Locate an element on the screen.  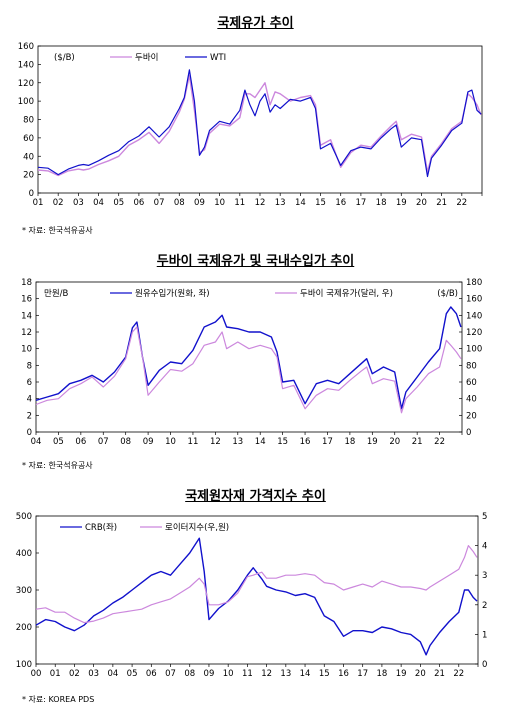
y-tick-label: 140 is located at coordinates (26, 65).